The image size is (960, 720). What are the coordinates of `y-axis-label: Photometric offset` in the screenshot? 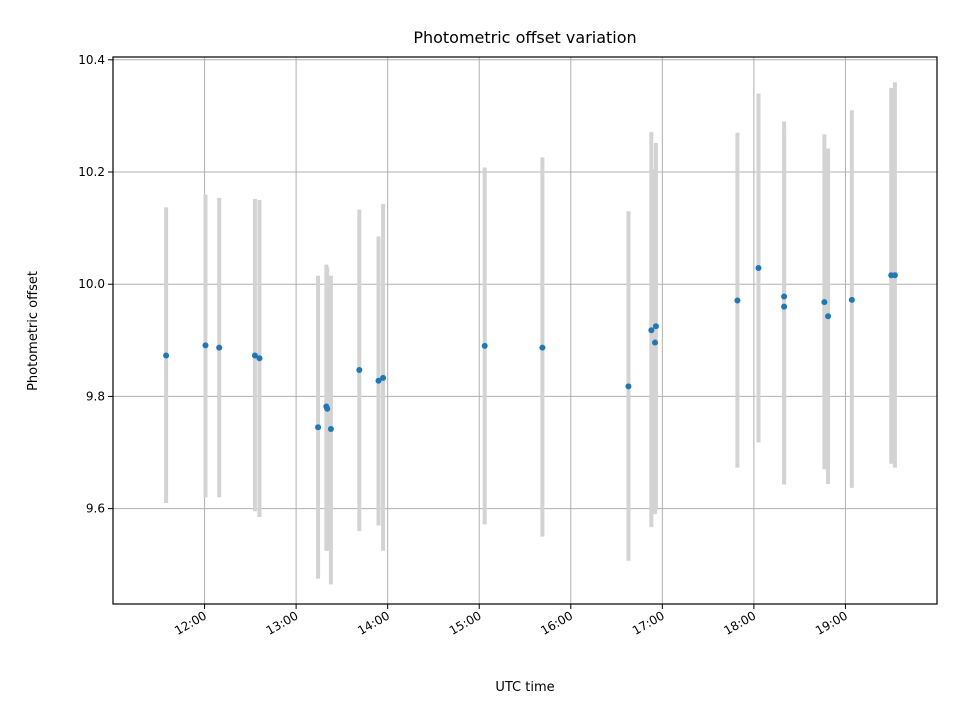 It's located at (33, 331).